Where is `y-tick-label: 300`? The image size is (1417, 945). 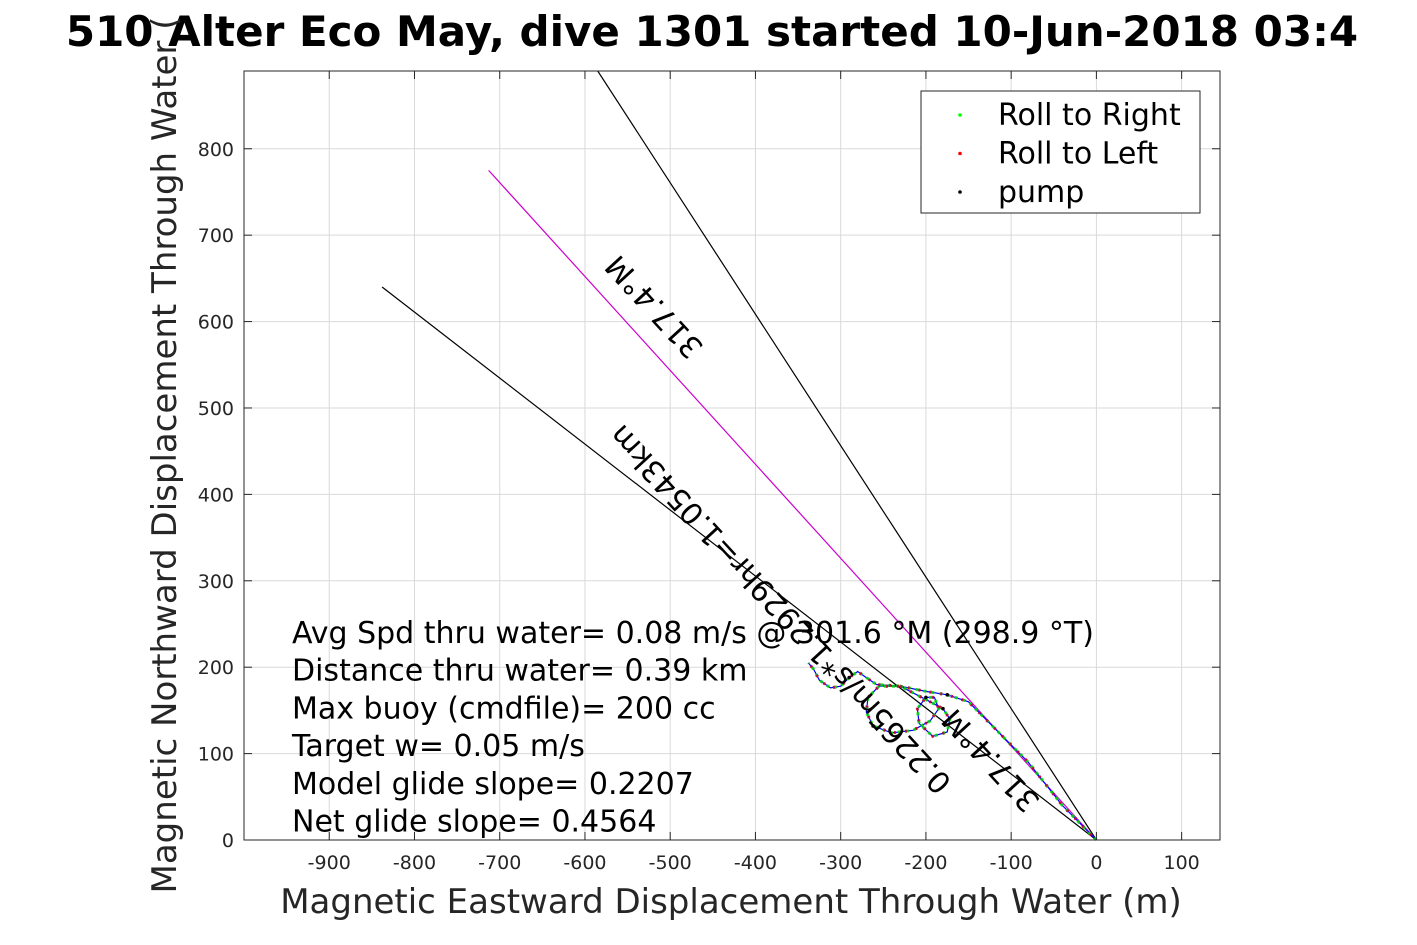 y-tick-label: 300 is located at coordinates (216, 582).